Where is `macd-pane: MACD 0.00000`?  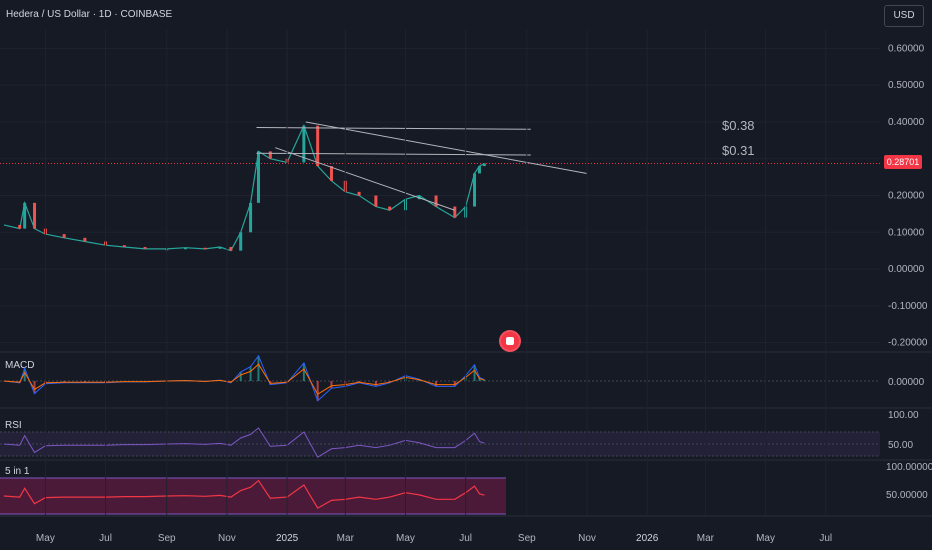
macd-pane: MACD 0.00000 is located at coordinates (462, 378).